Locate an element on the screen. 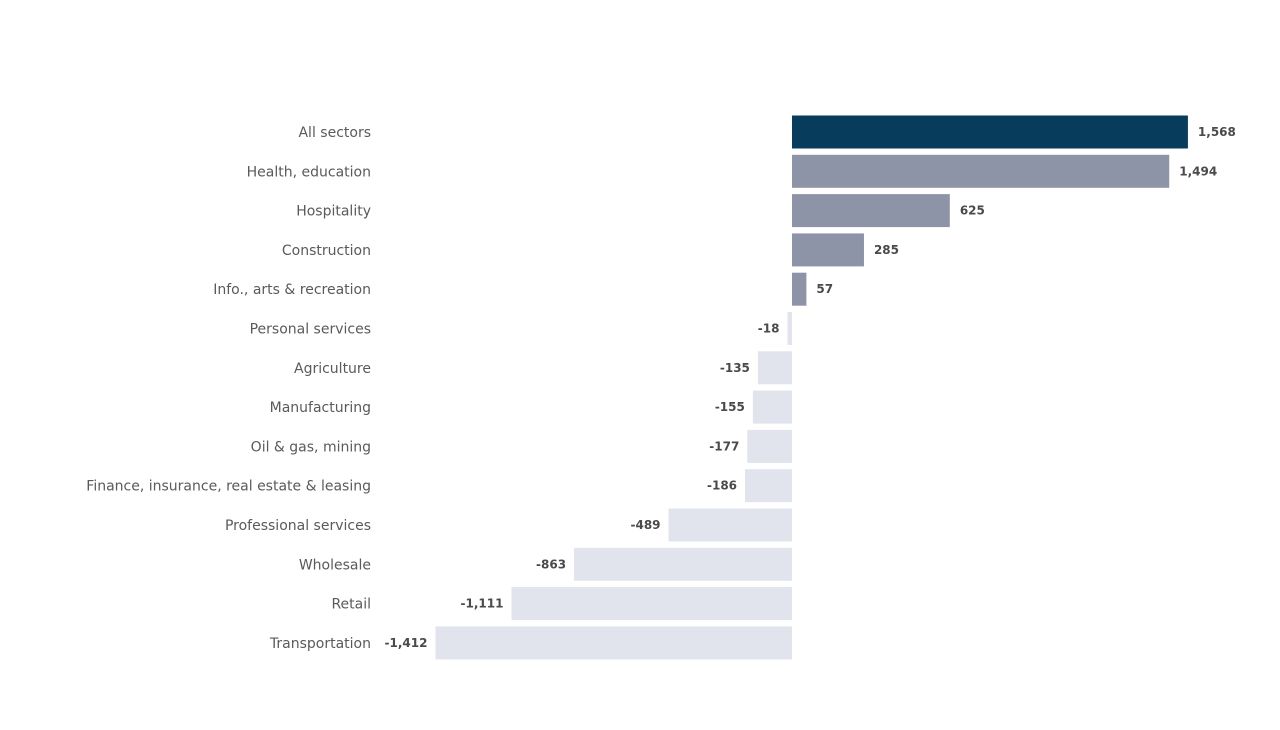  value-label: 57 is located at coordinates (824, 289).